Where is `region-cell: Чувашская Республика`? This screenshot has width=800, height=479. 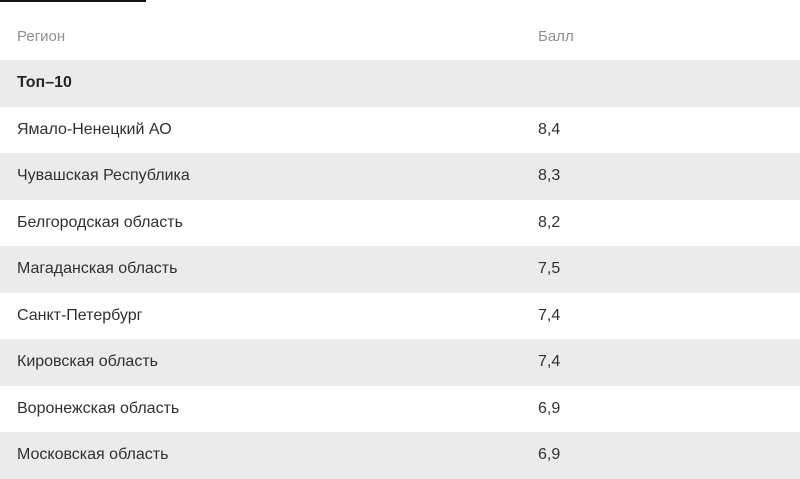 region-cell: Чувашская Республика is located at coordinates (103, 176).